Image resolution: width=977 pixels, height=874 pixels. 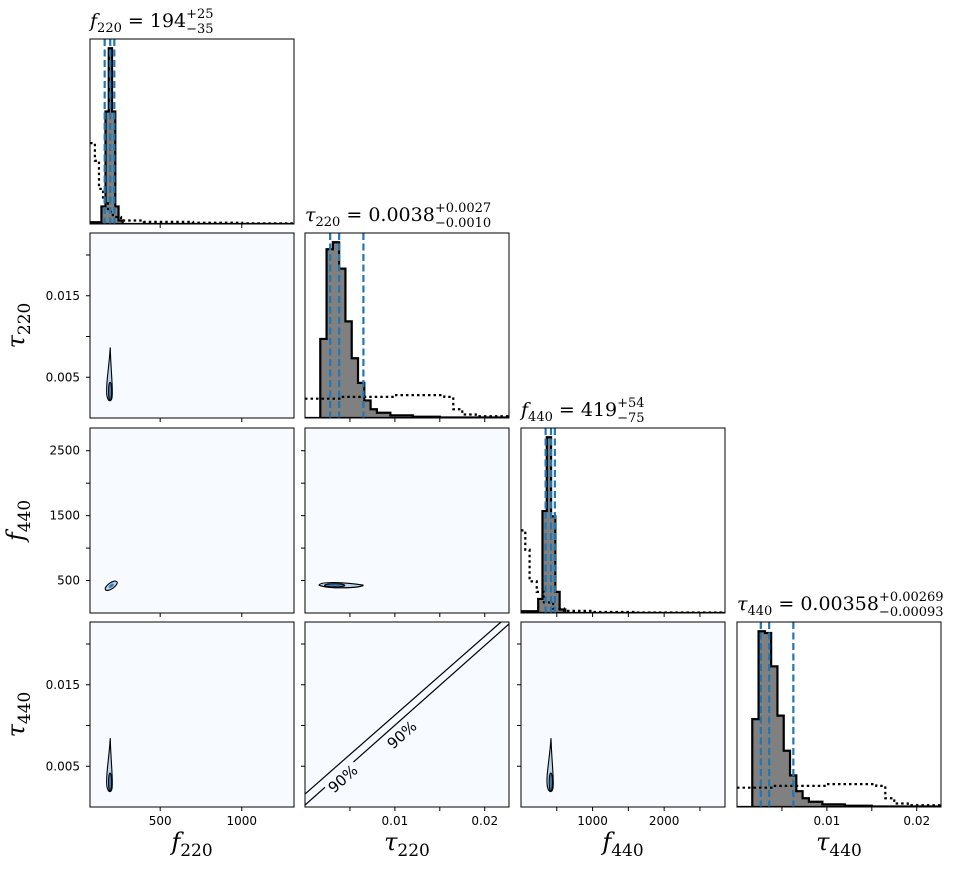 What do you see at coordinates (630, 418) in the screenshot?
I see `title-minus: −75` at bounding box center [630, 418].